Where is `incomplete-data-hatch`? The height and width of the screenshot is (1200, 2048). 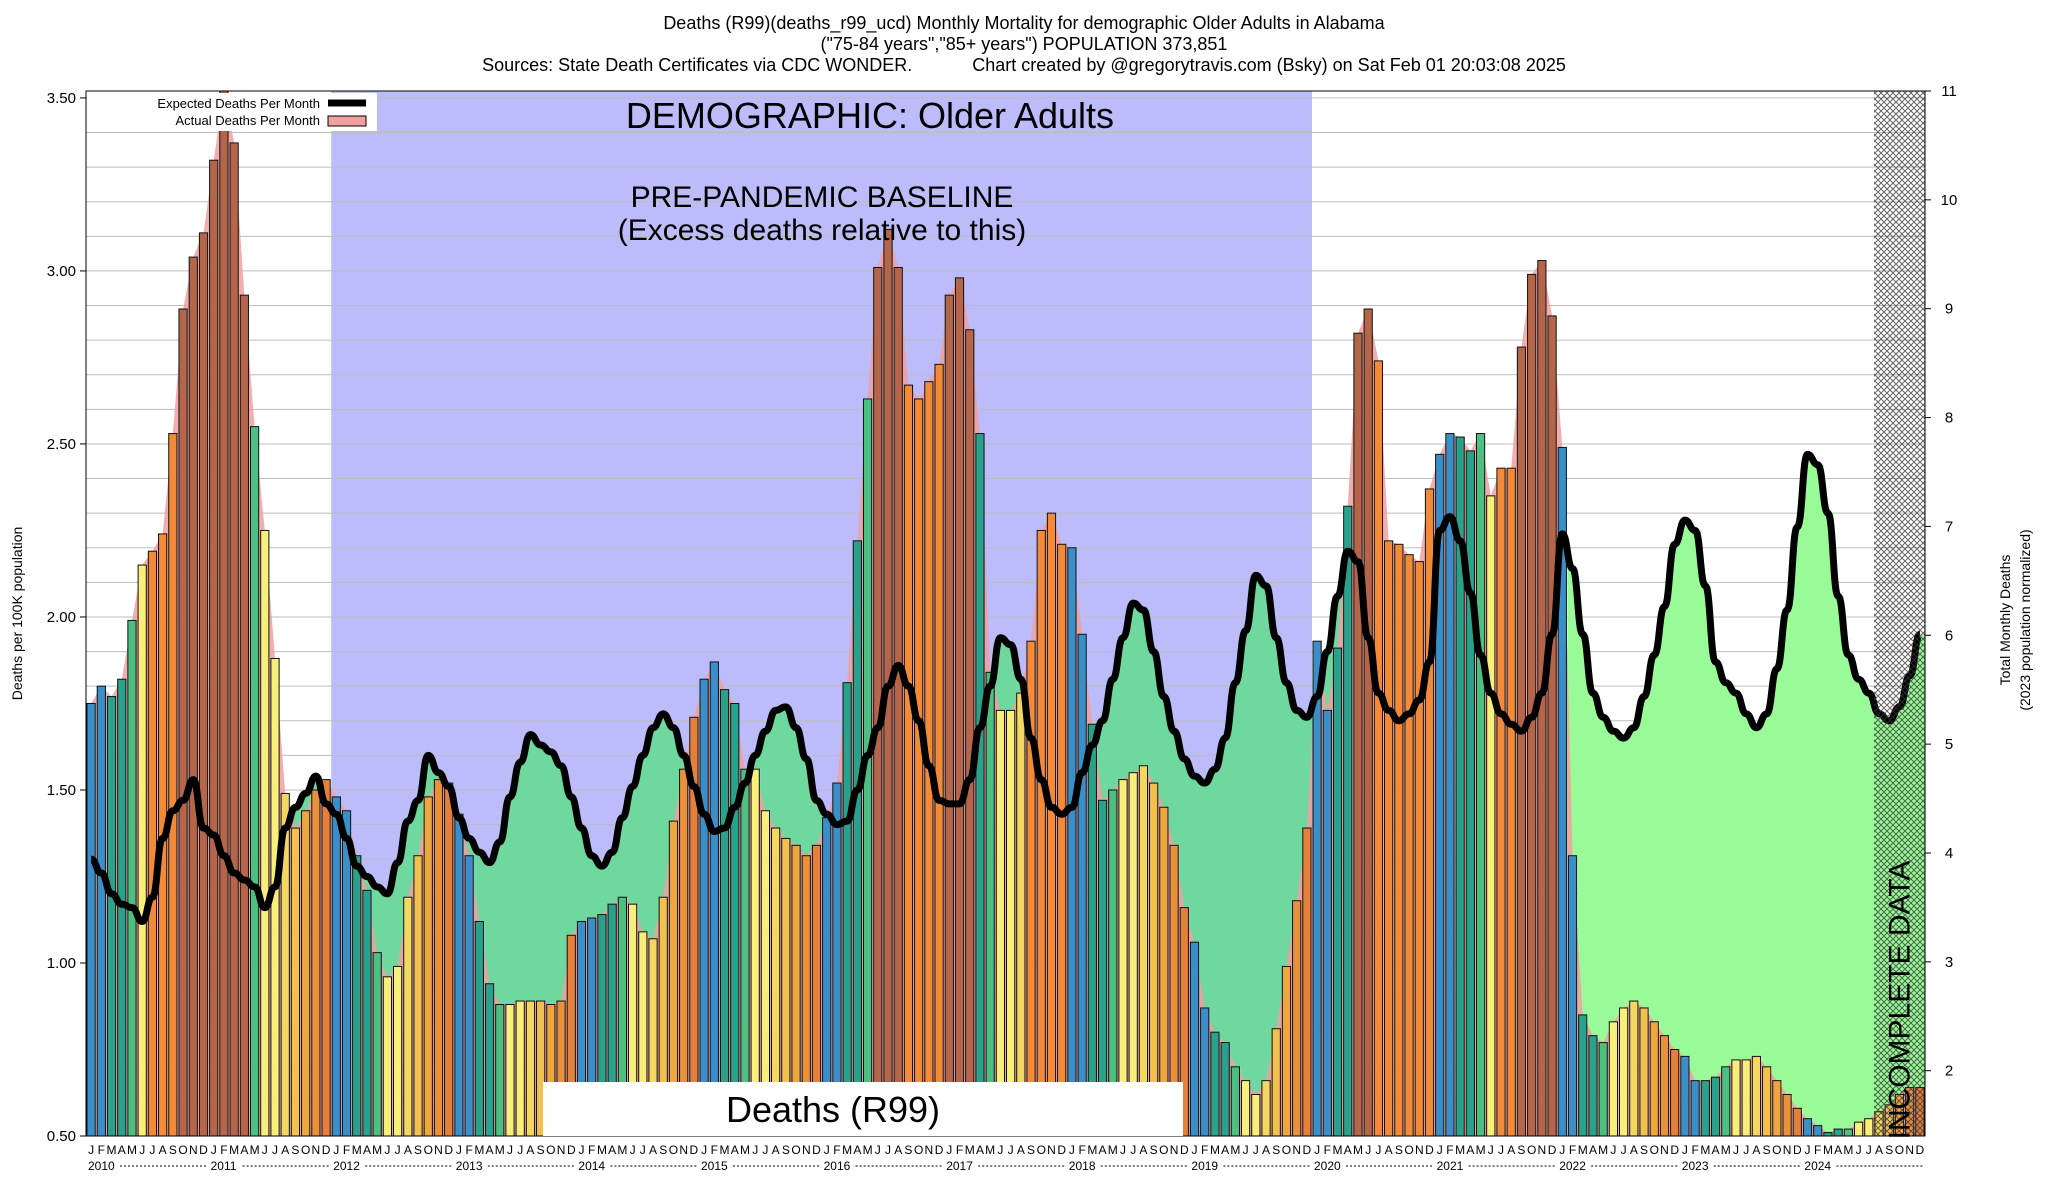
incomplete-data-hatch is located at coordinates (1899, 613).